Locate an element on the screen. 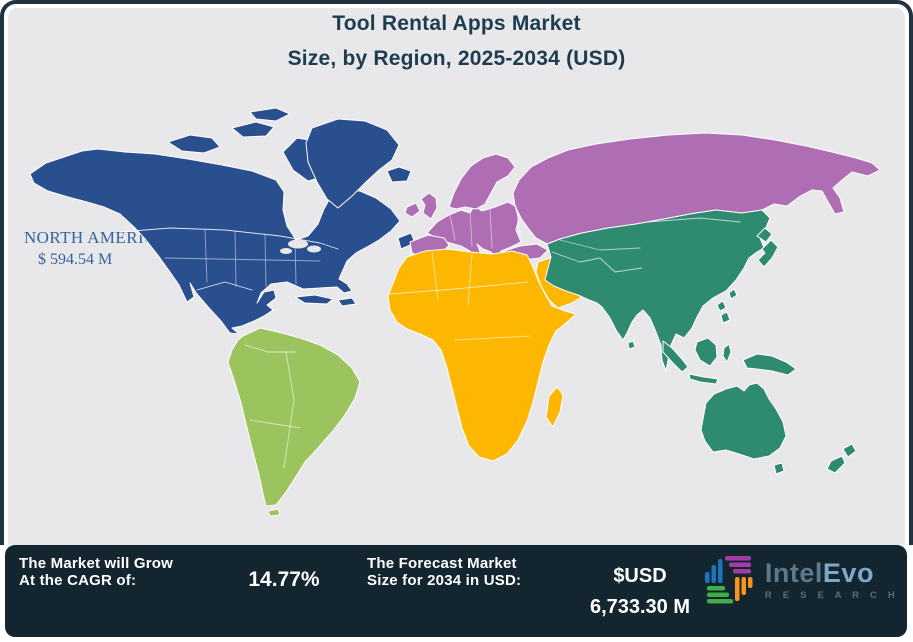  logo-text: IntelEvo R E S E A R C H is located at coordinates (831, 579).